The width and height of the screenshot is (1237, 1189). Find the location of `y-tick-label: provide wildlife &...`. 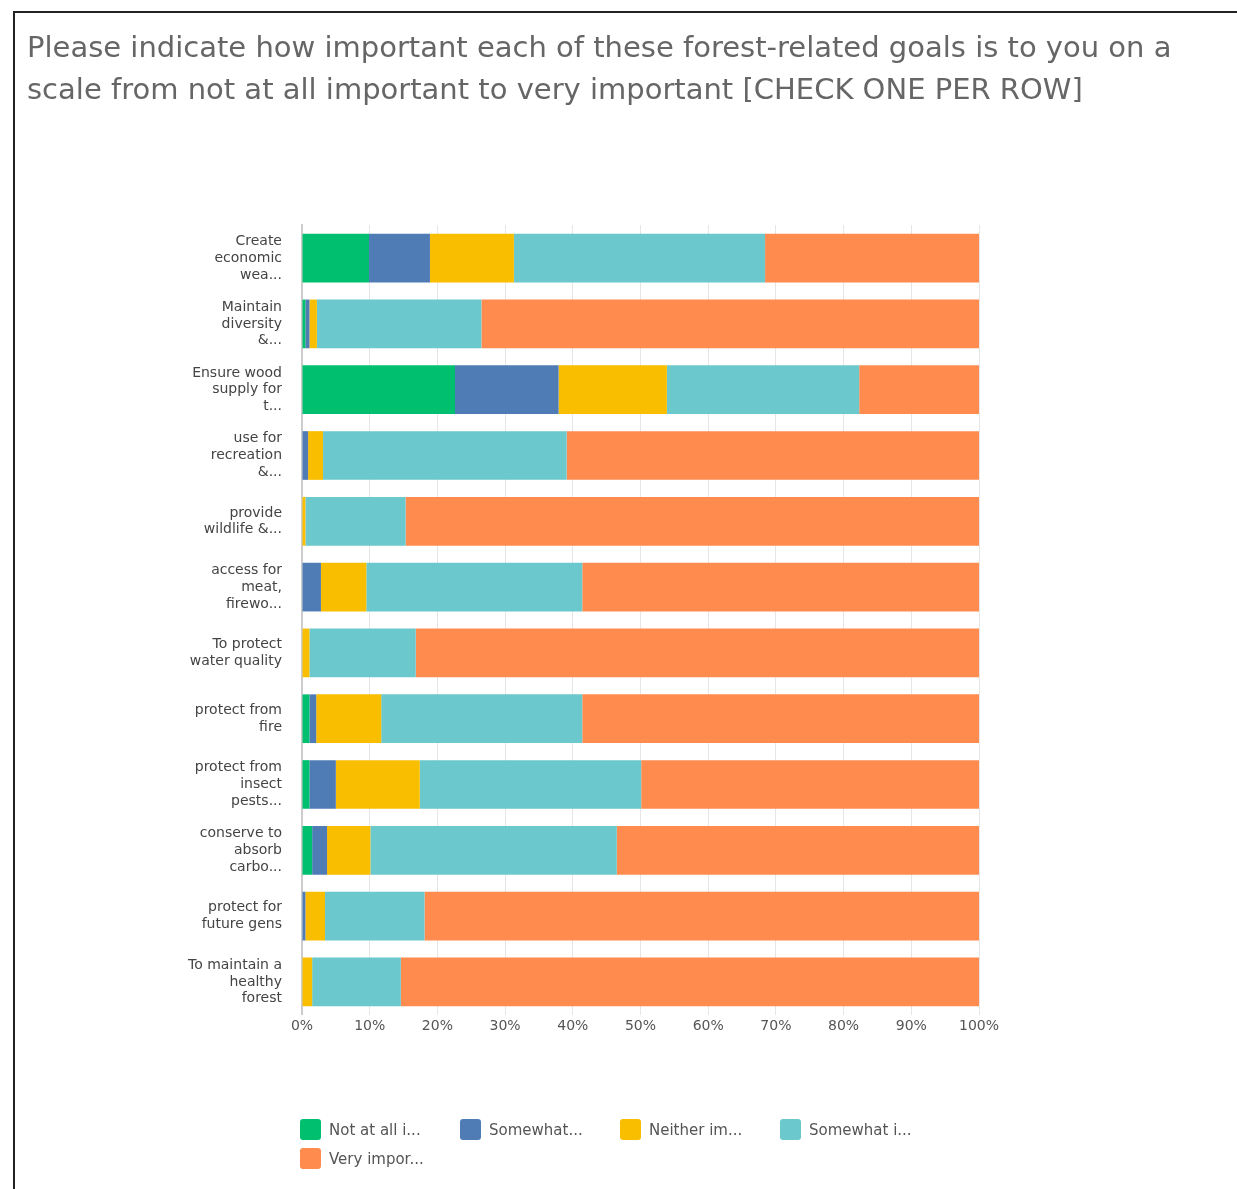

y-tick-label: provide wildlife &... is located at coordinates (242, 520).